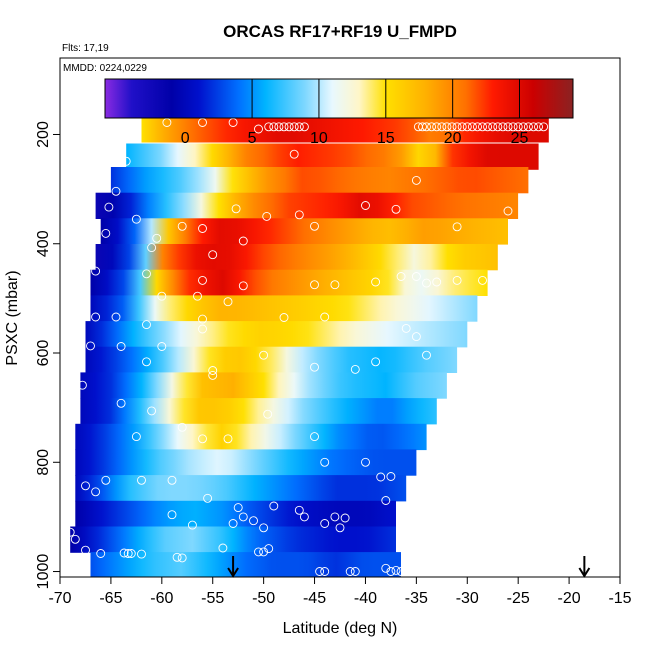 The width and height of the screenshot is (650, 650). I want to click on colorbar: 0 5 10 15 20 25, so click(339, 112).